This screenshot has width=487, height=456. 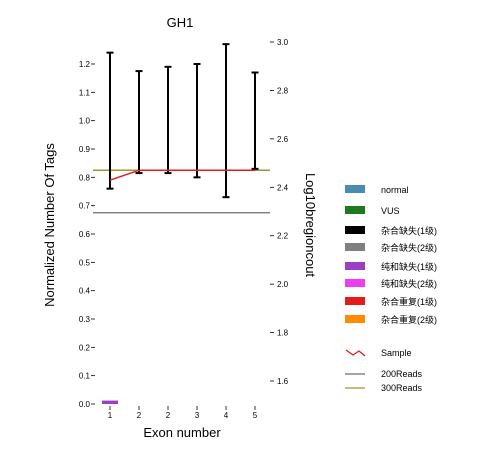 I want to click on legend-label: 杂合缺失(2级), so click(x=409, y=247).